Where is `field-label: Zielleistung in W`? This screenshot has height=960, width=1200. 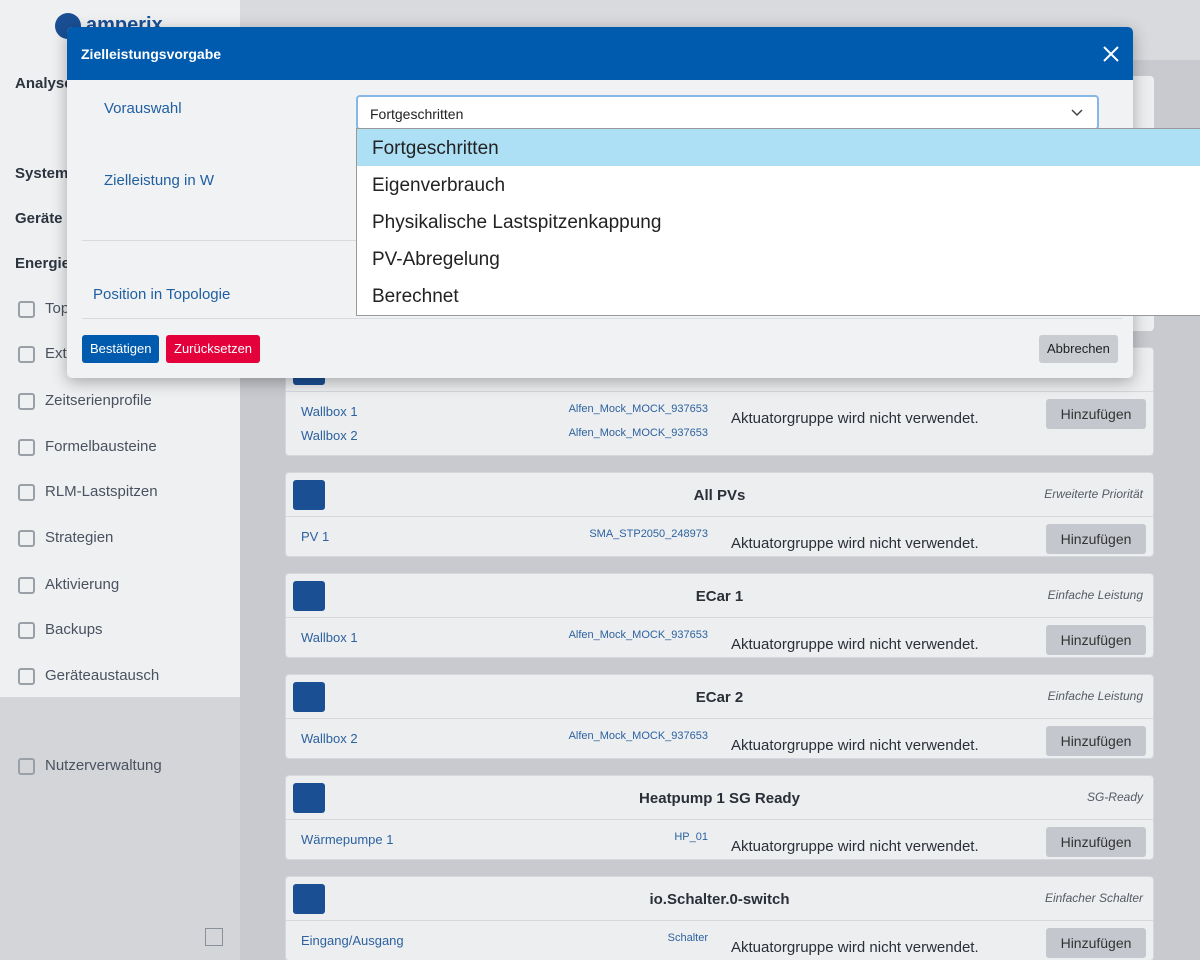 field-label: Zielleistung in W is located at coordinates (159, 180).